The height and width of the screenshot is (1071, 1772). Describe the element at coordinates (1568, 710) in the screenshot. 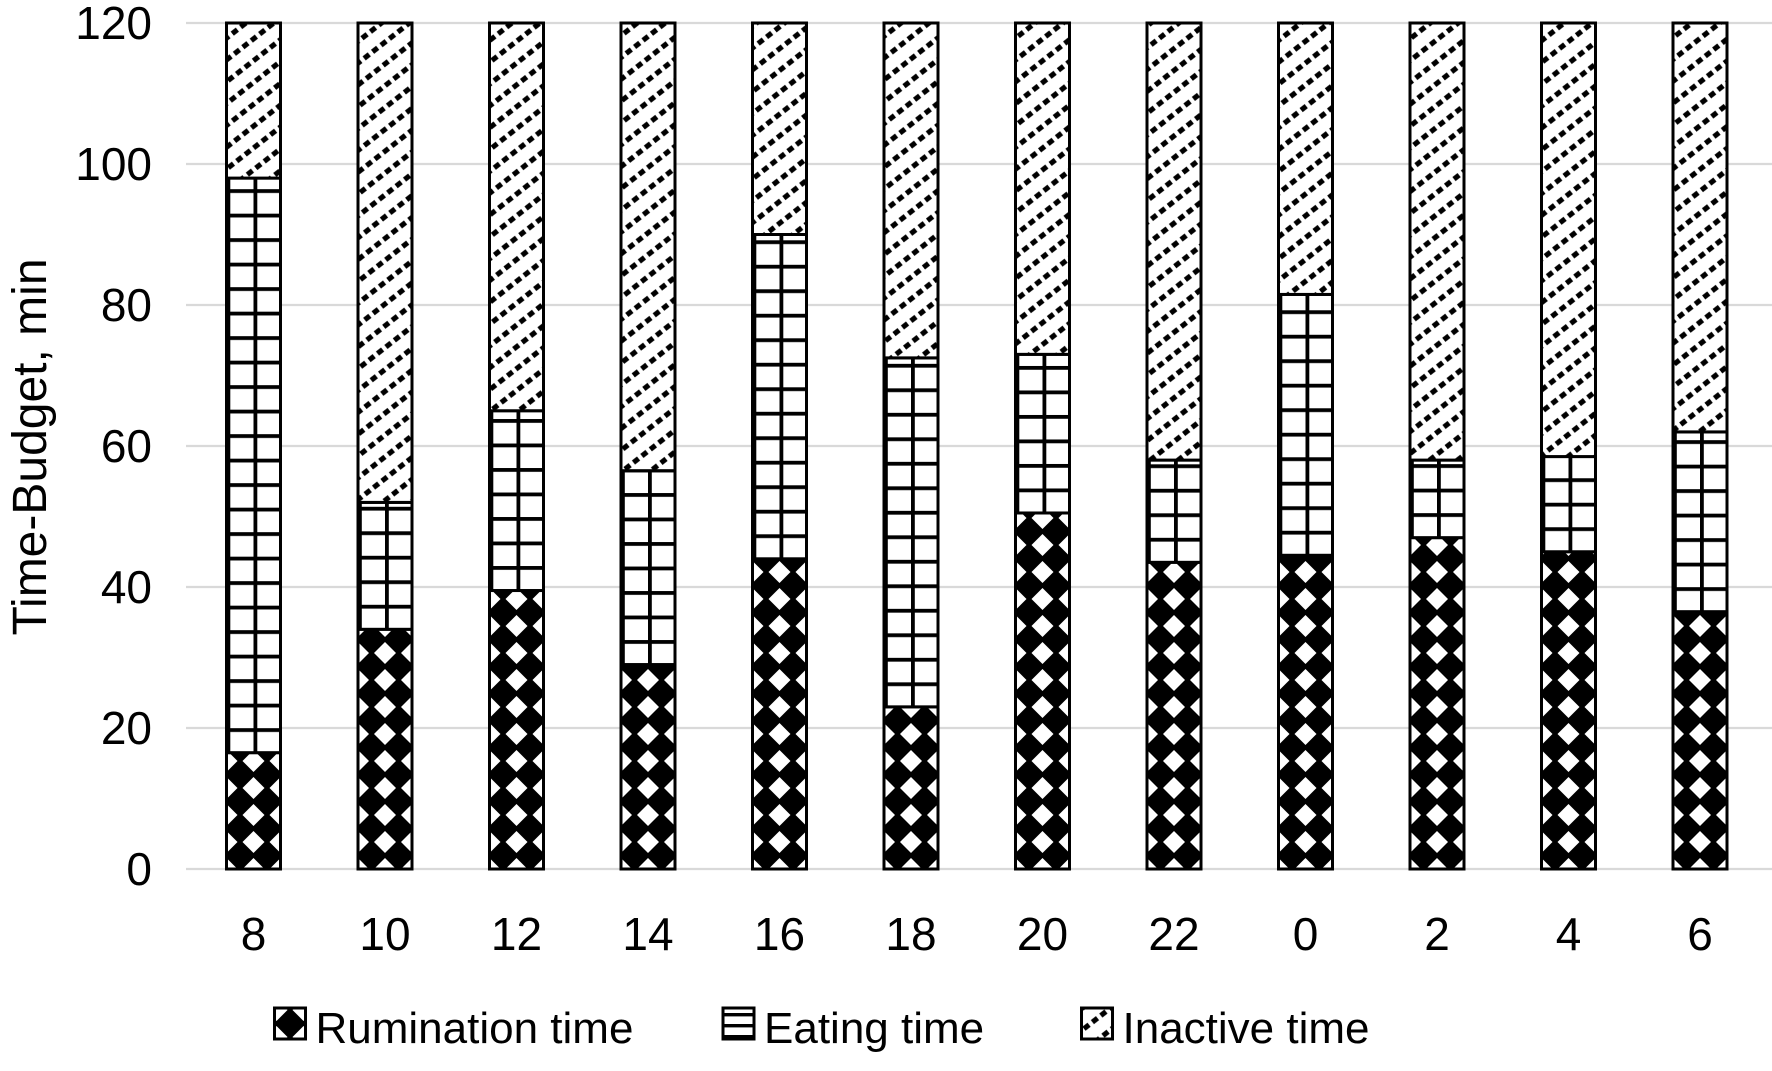

I see `bar-4-rumination-time-segment` at that location.